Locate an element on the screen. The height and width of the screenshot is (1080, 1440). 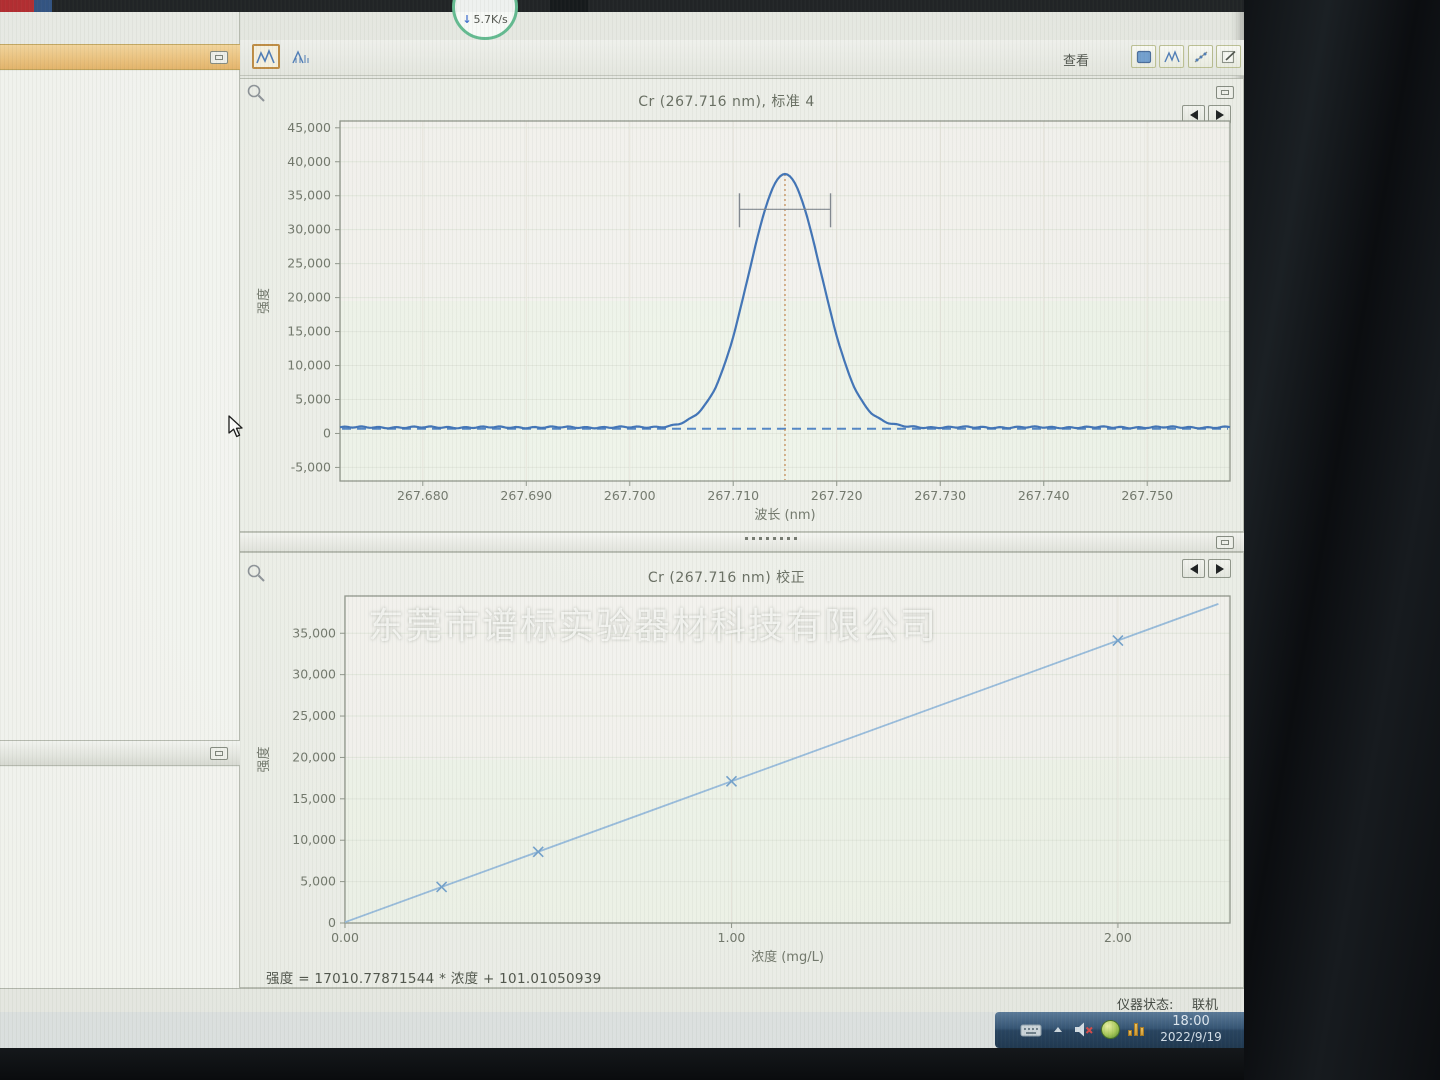
left-panel-body-lower is located at coordinates (119, 877).